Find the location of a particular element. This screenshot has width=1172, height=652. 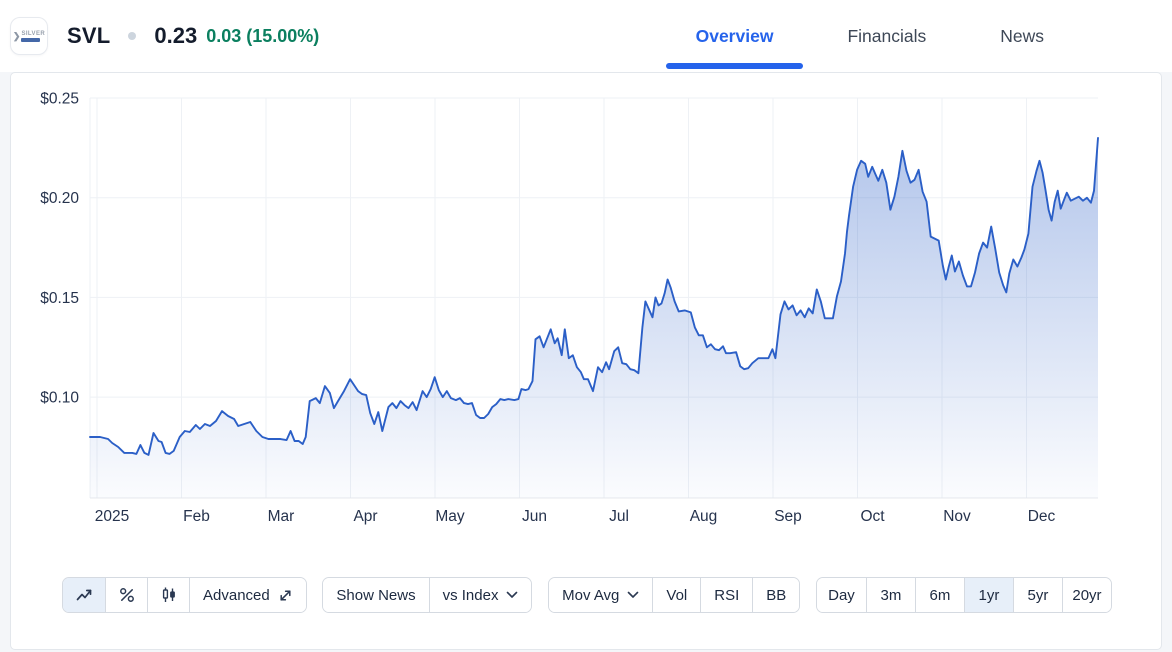

svg-text: 2025 is located at coordinates (112, 516).